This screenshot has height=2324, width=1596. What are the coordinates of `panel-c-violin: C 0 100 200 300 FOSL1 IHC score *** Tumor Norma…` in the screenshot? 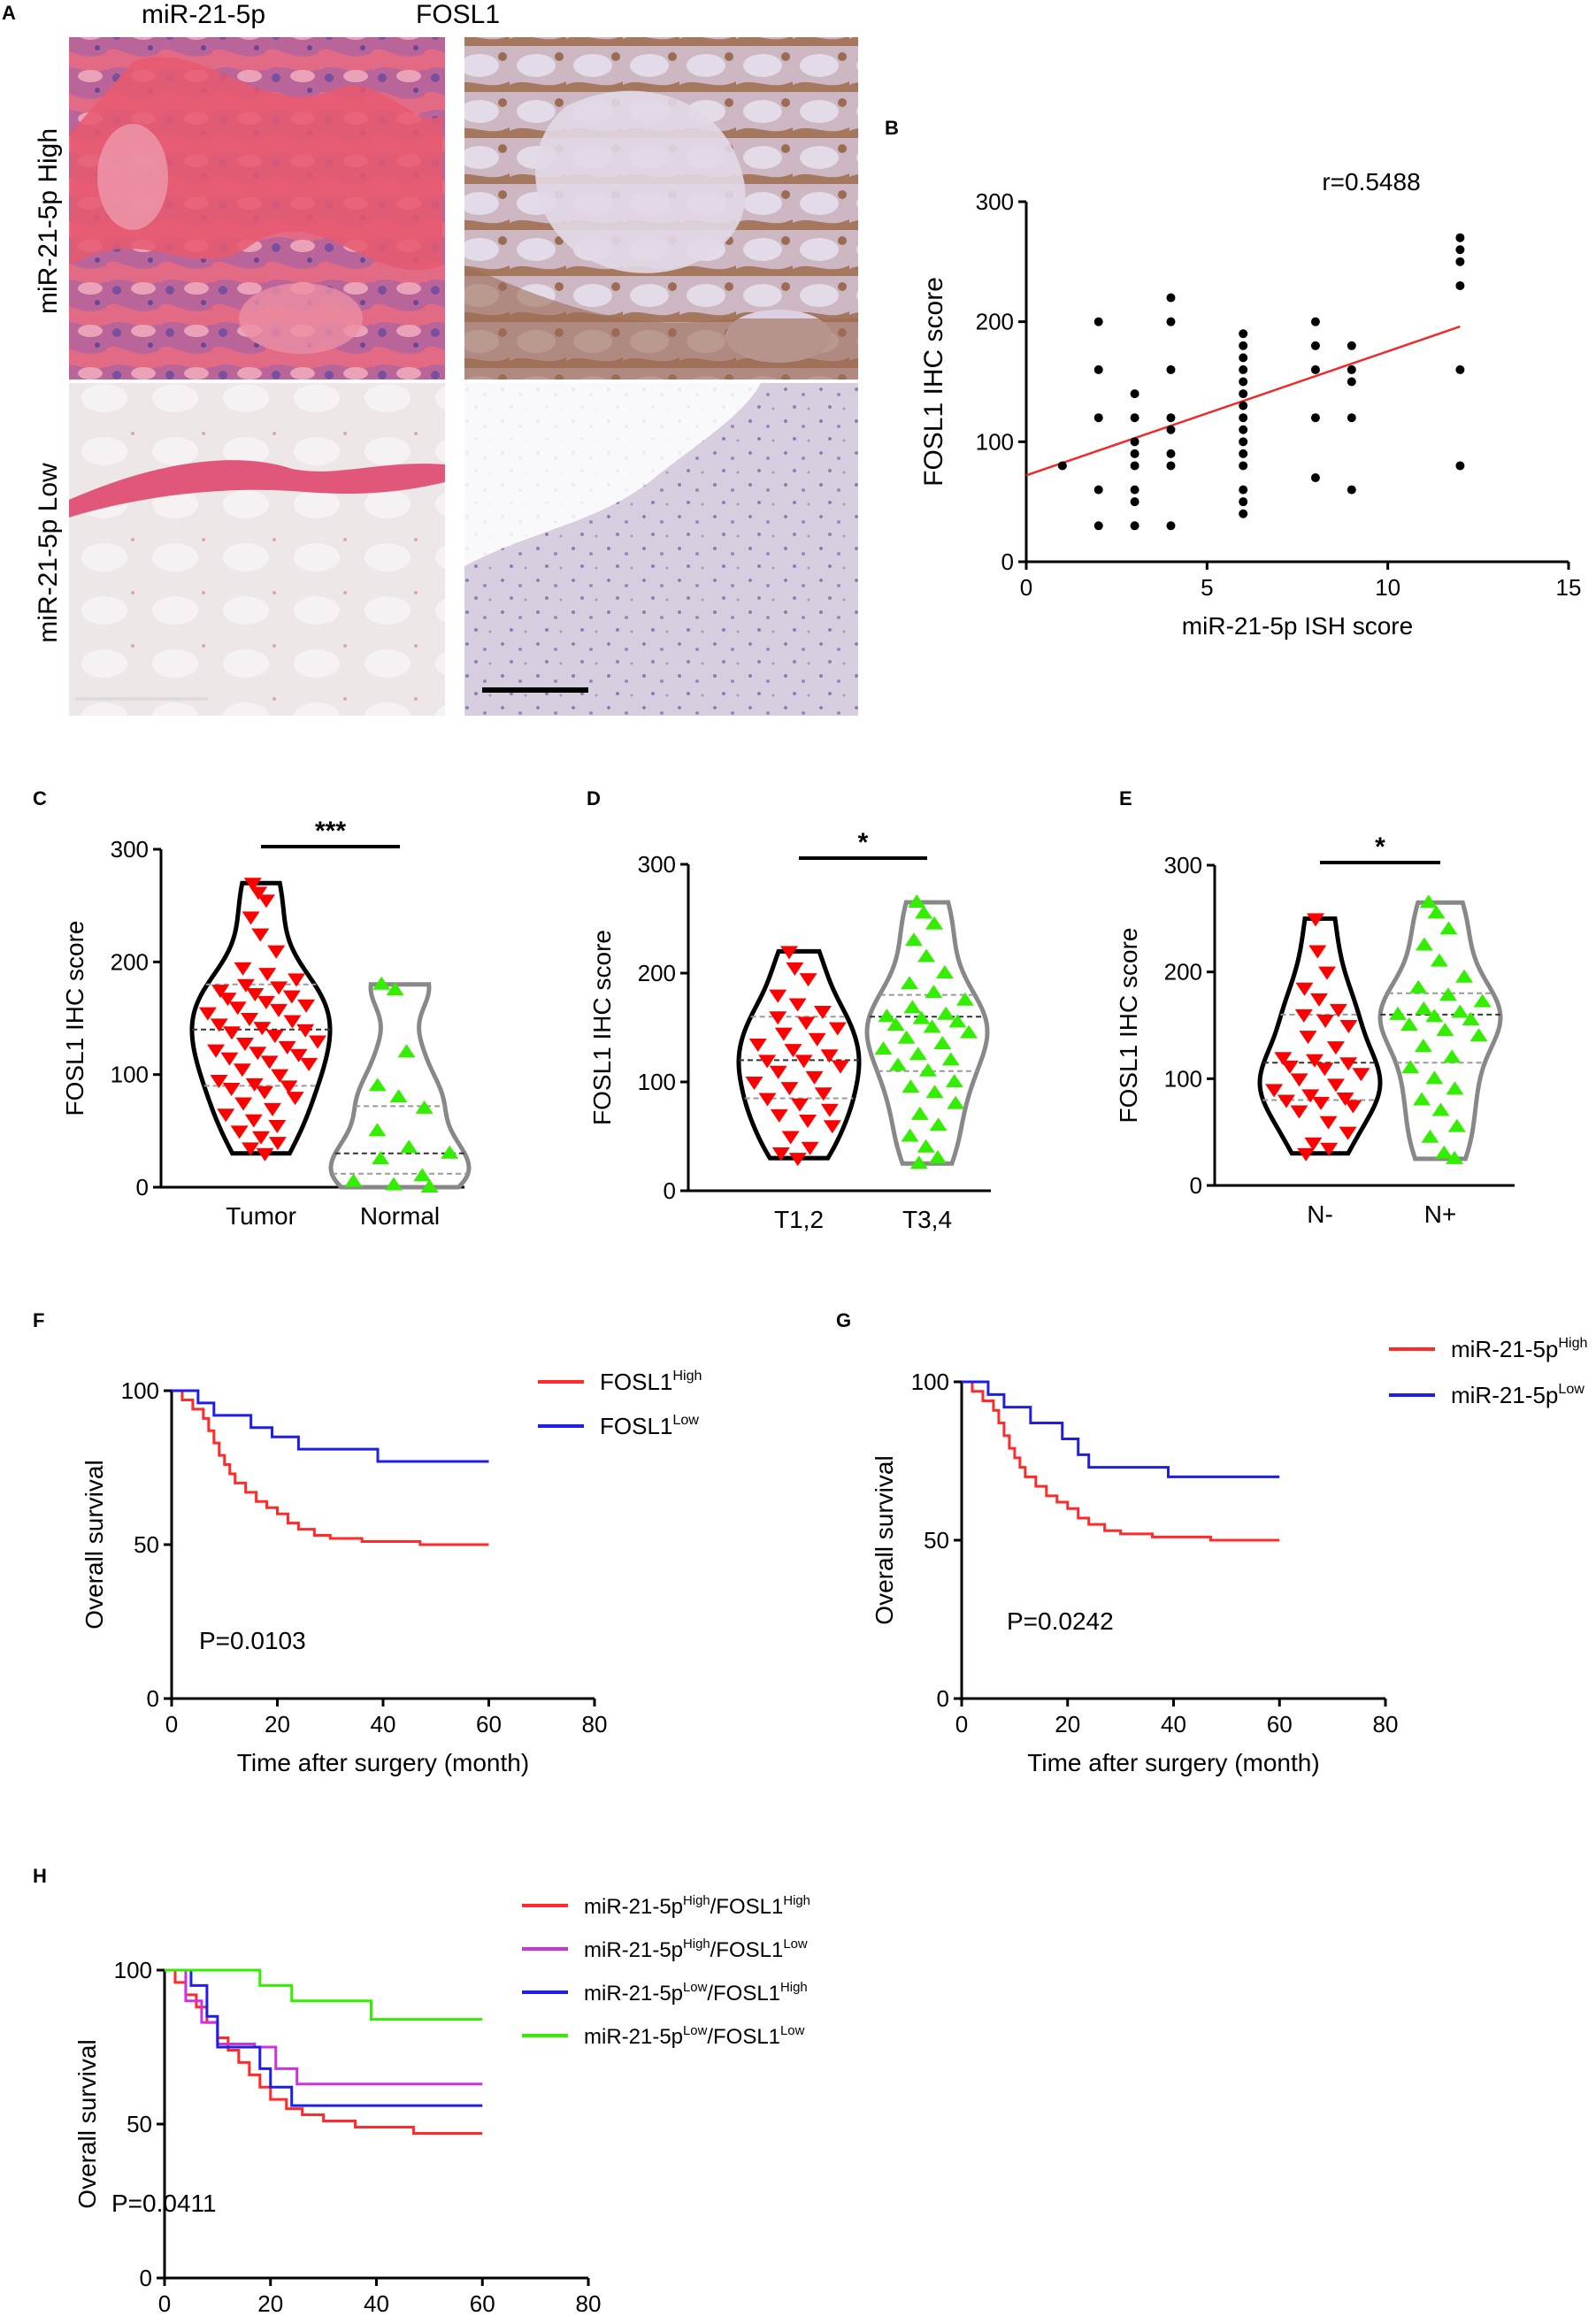 It's located at (252, 1008).